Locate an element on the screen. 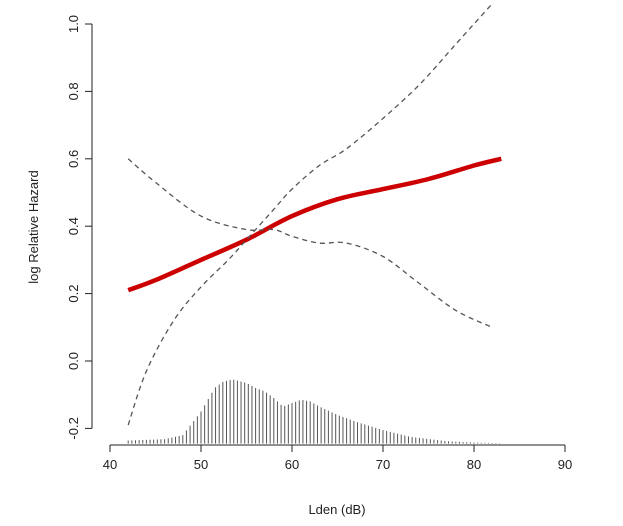  y-ticks: -0.2 0.0 0.2 0.4 0.6 0.8 1.0 is located at coordinates (79, 227).